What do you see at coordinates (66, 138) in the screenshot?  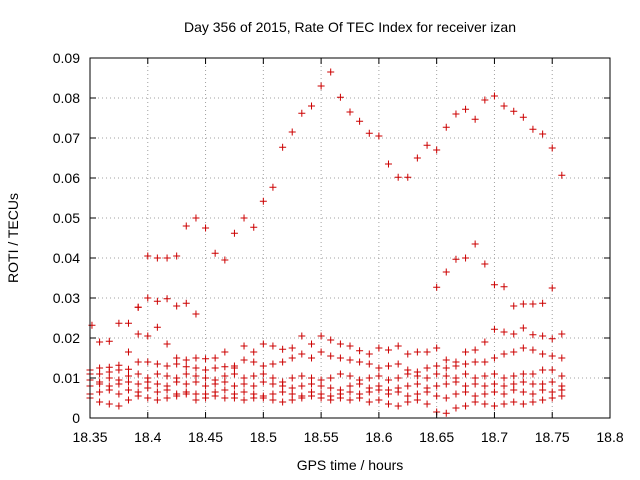 I see `y-tick-label: 0.07` at bounding box center [66, 138].